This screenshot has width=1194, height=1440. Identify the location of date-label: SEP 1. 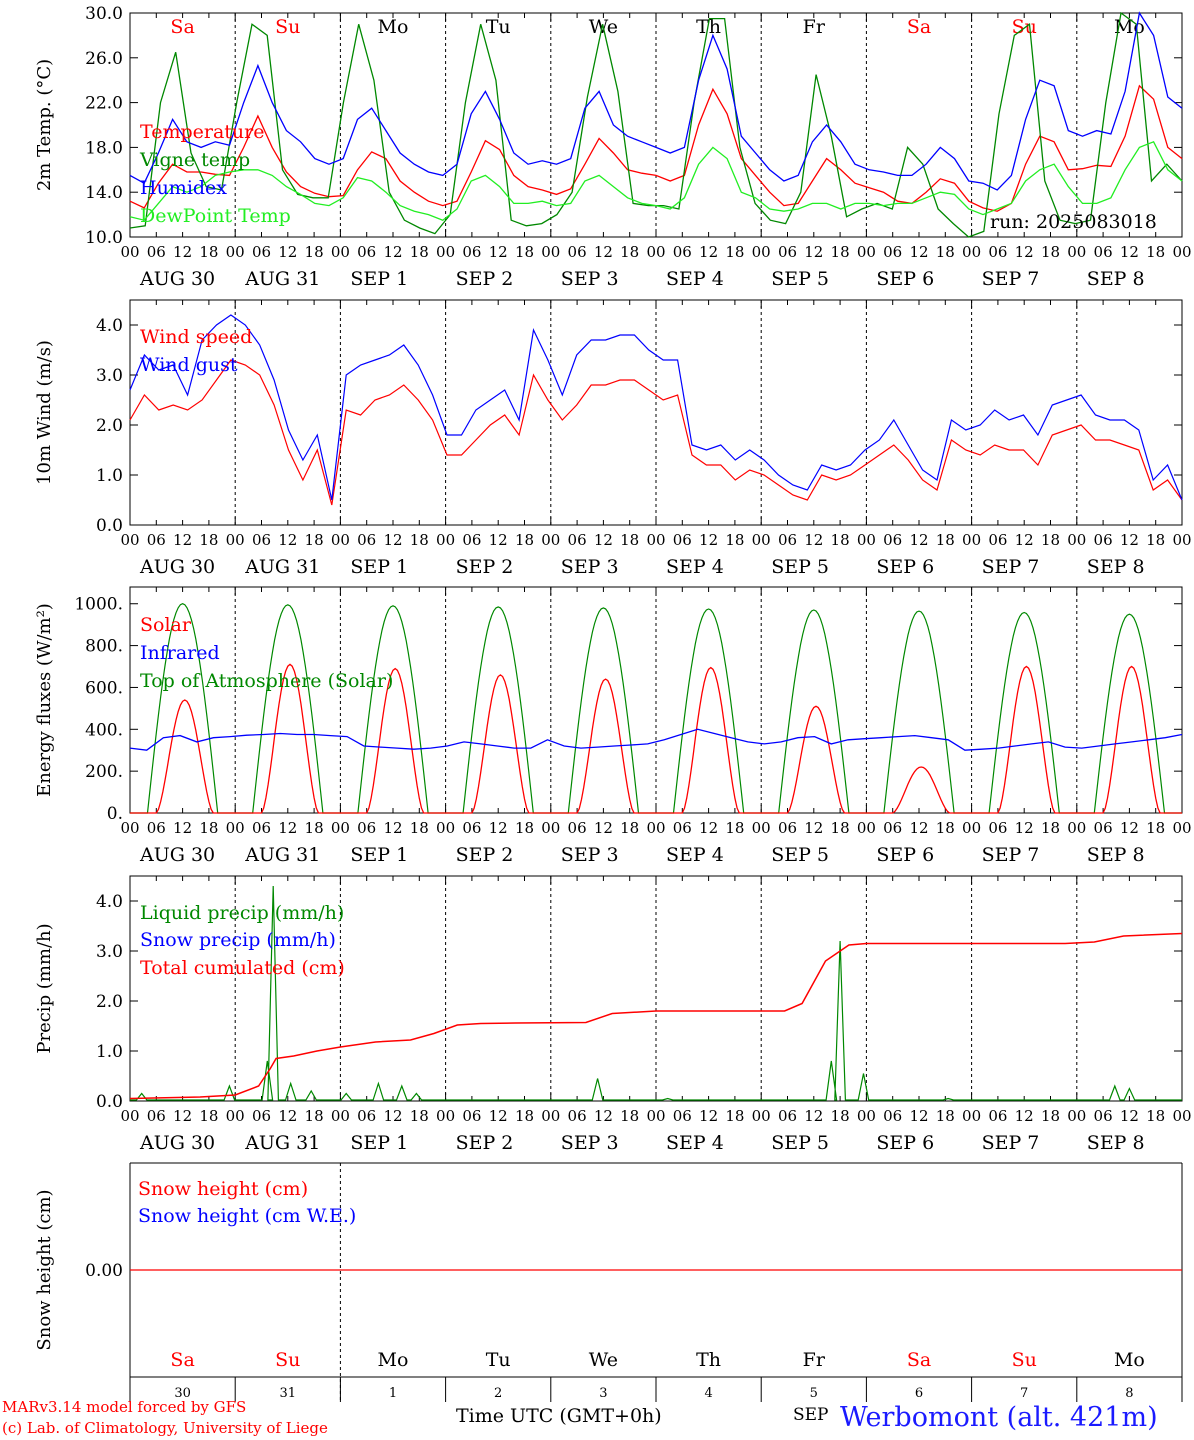
(379, 279).